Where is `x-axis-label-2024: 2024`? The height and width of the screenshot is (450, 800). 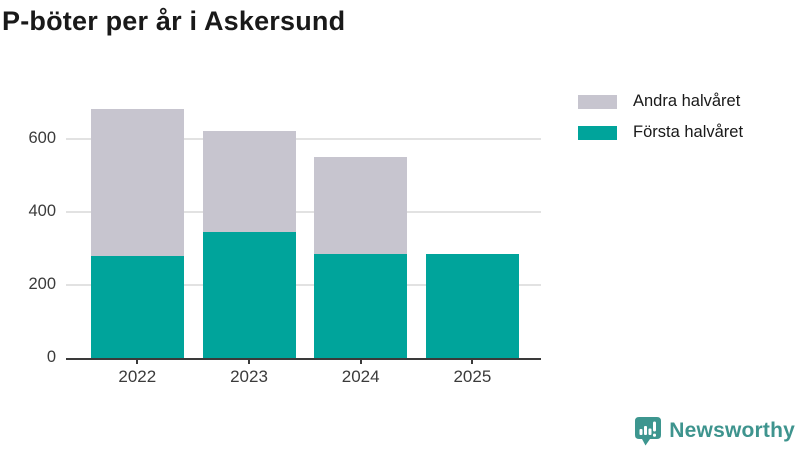 x-axis-label-2024: 2024 is located at coordinates (360, 376).